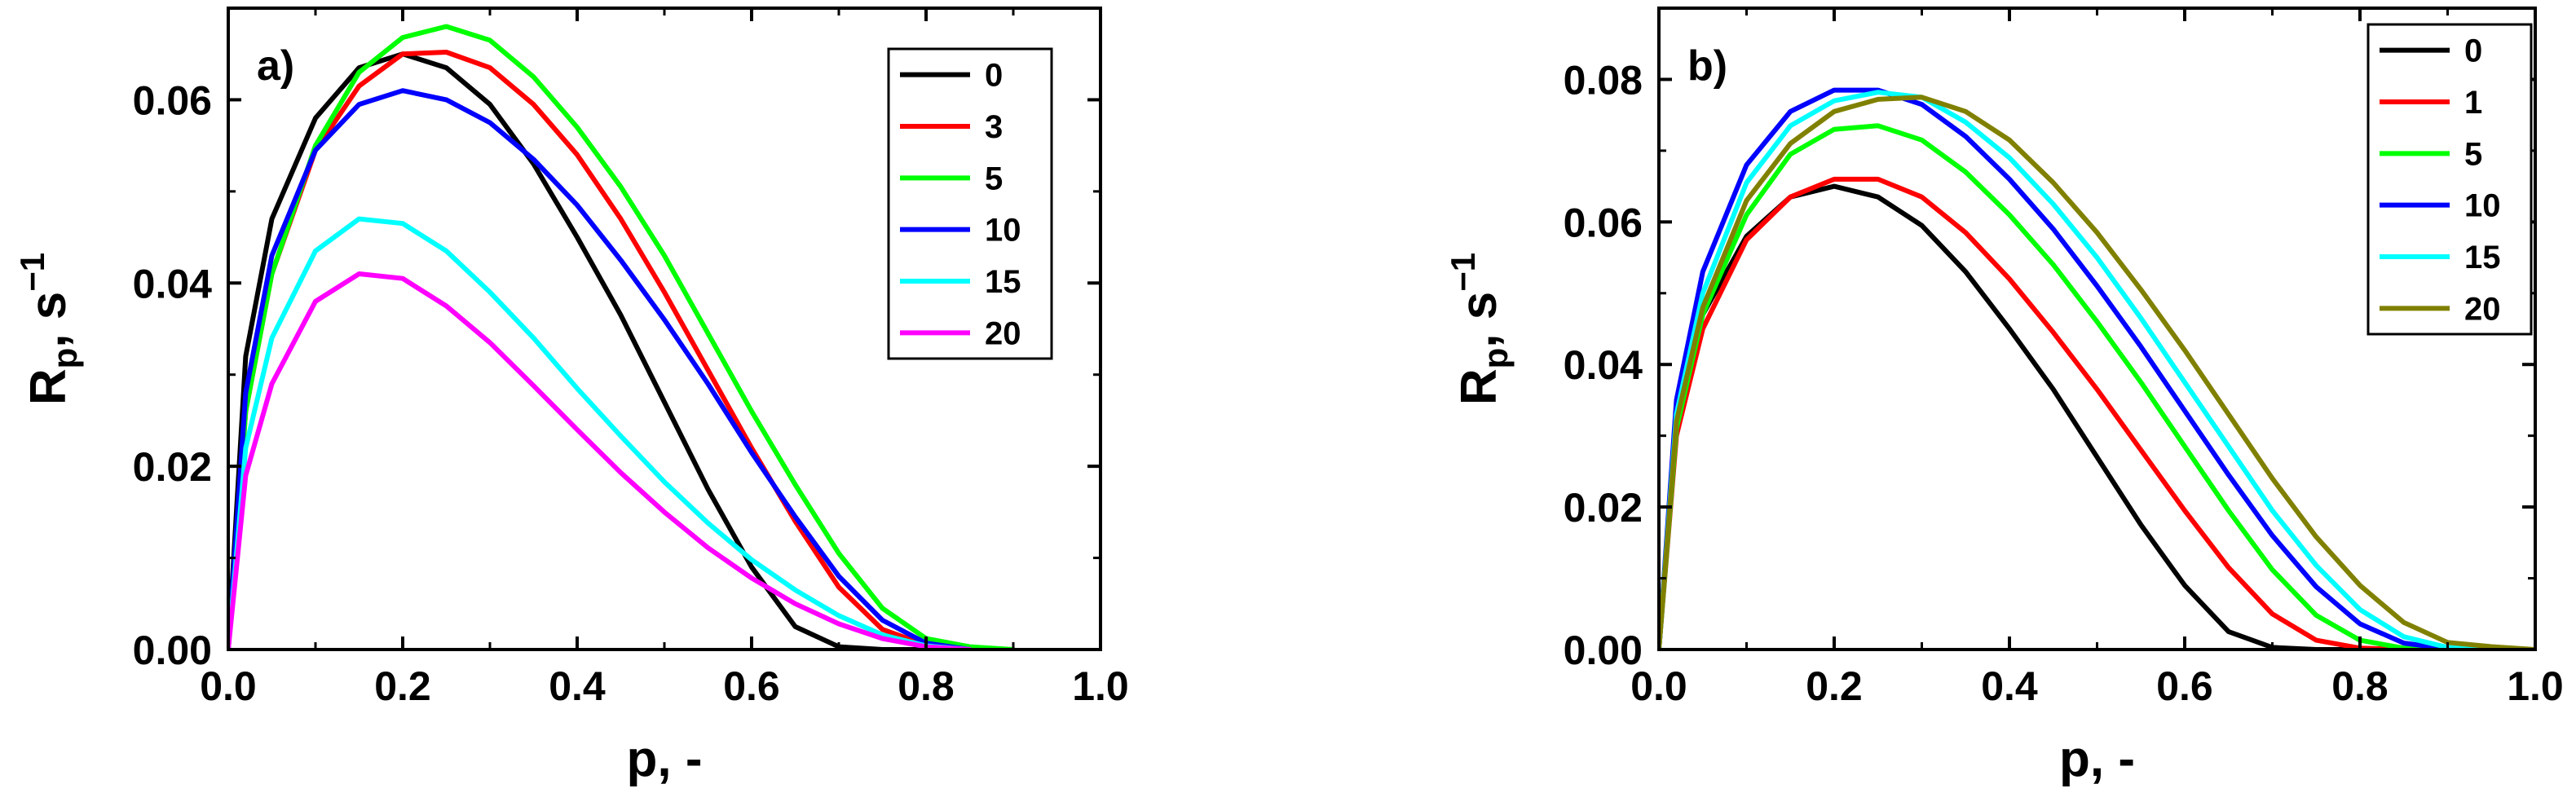  Describe the element at coordinates (994, 127) in the screenshot. I see `legend-label-3: 3` at that location.